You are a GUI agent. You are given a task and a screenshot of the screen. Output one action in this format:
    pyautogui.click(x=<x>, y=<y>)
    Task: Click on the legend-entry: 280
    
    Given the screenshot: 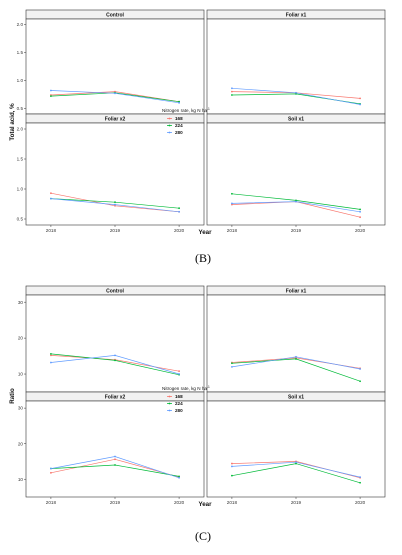 What is the action you would take?
    pyautogui.click(x=179, y=132)
    